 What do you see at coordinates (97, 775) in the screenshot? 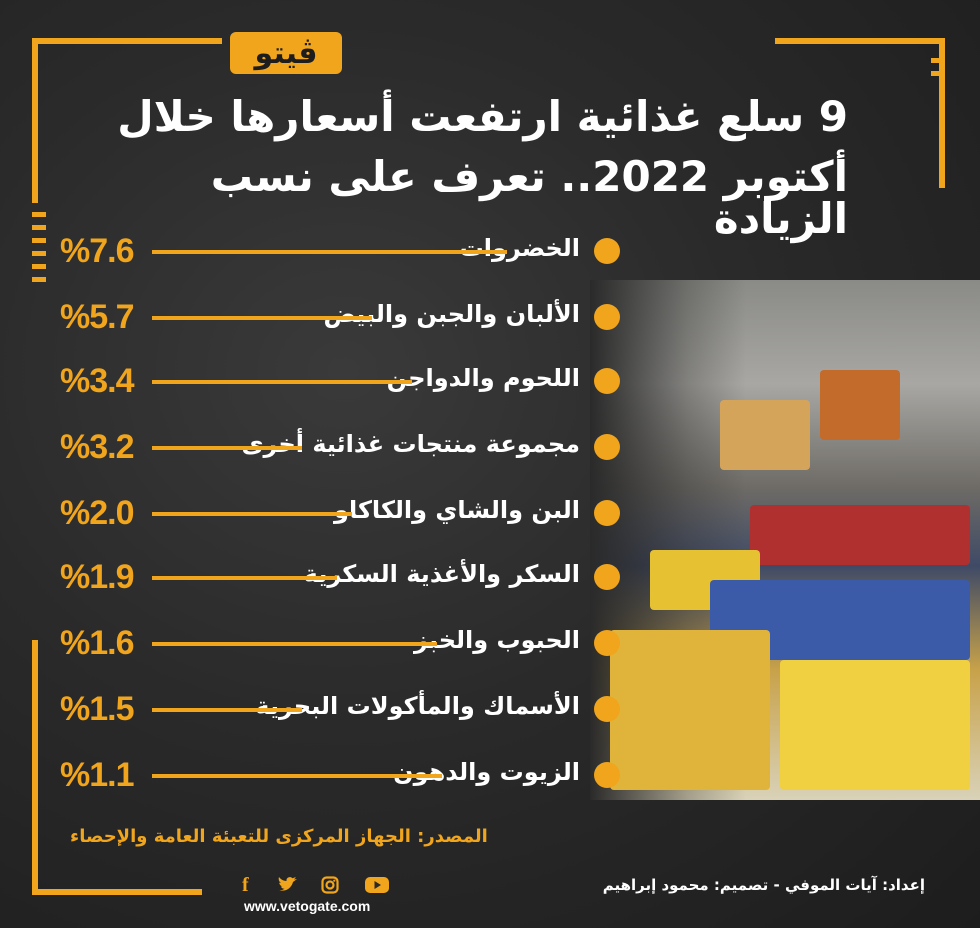
I see `item-percent: %1.1` at bounding box center [97, 775].